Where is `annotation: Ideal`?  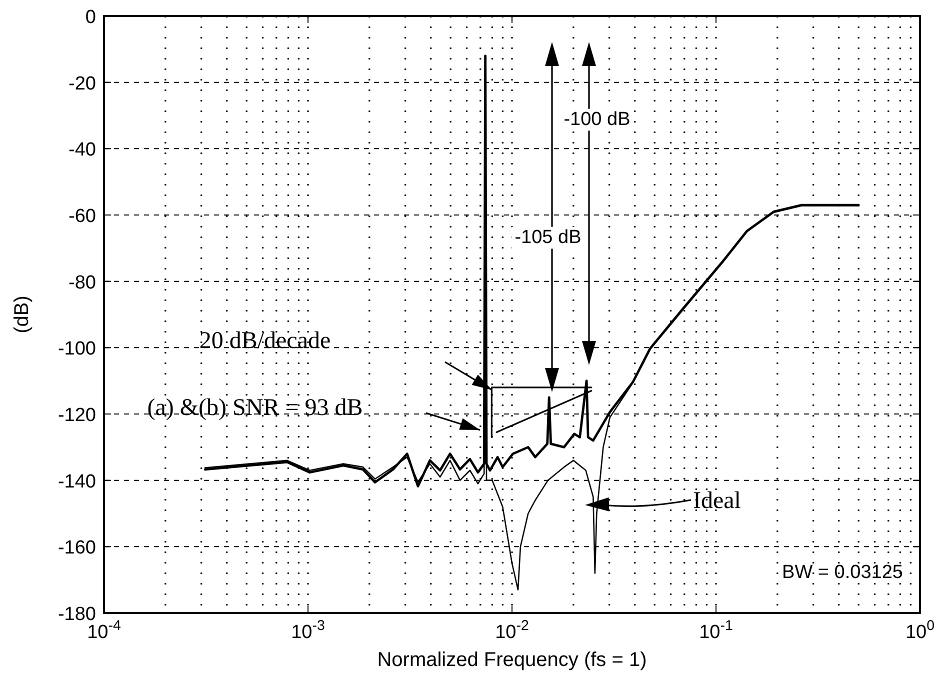
annotation: Ideal is located at coordinates (717, 501).